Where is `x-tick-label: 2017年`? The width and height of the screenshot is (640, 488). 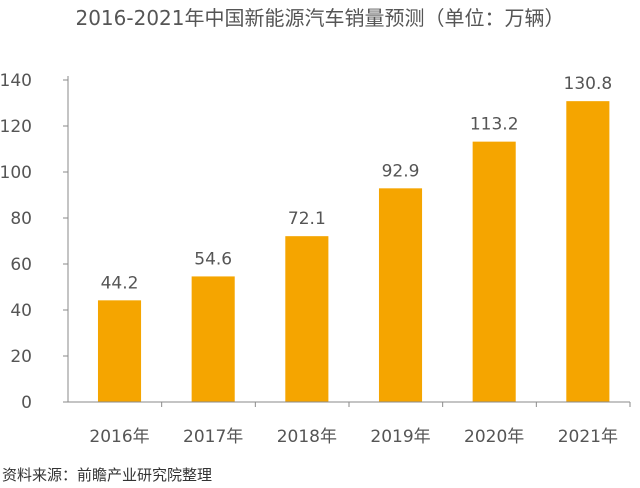 x-tick-label: 2017年 is located at coordinates (213, 437).